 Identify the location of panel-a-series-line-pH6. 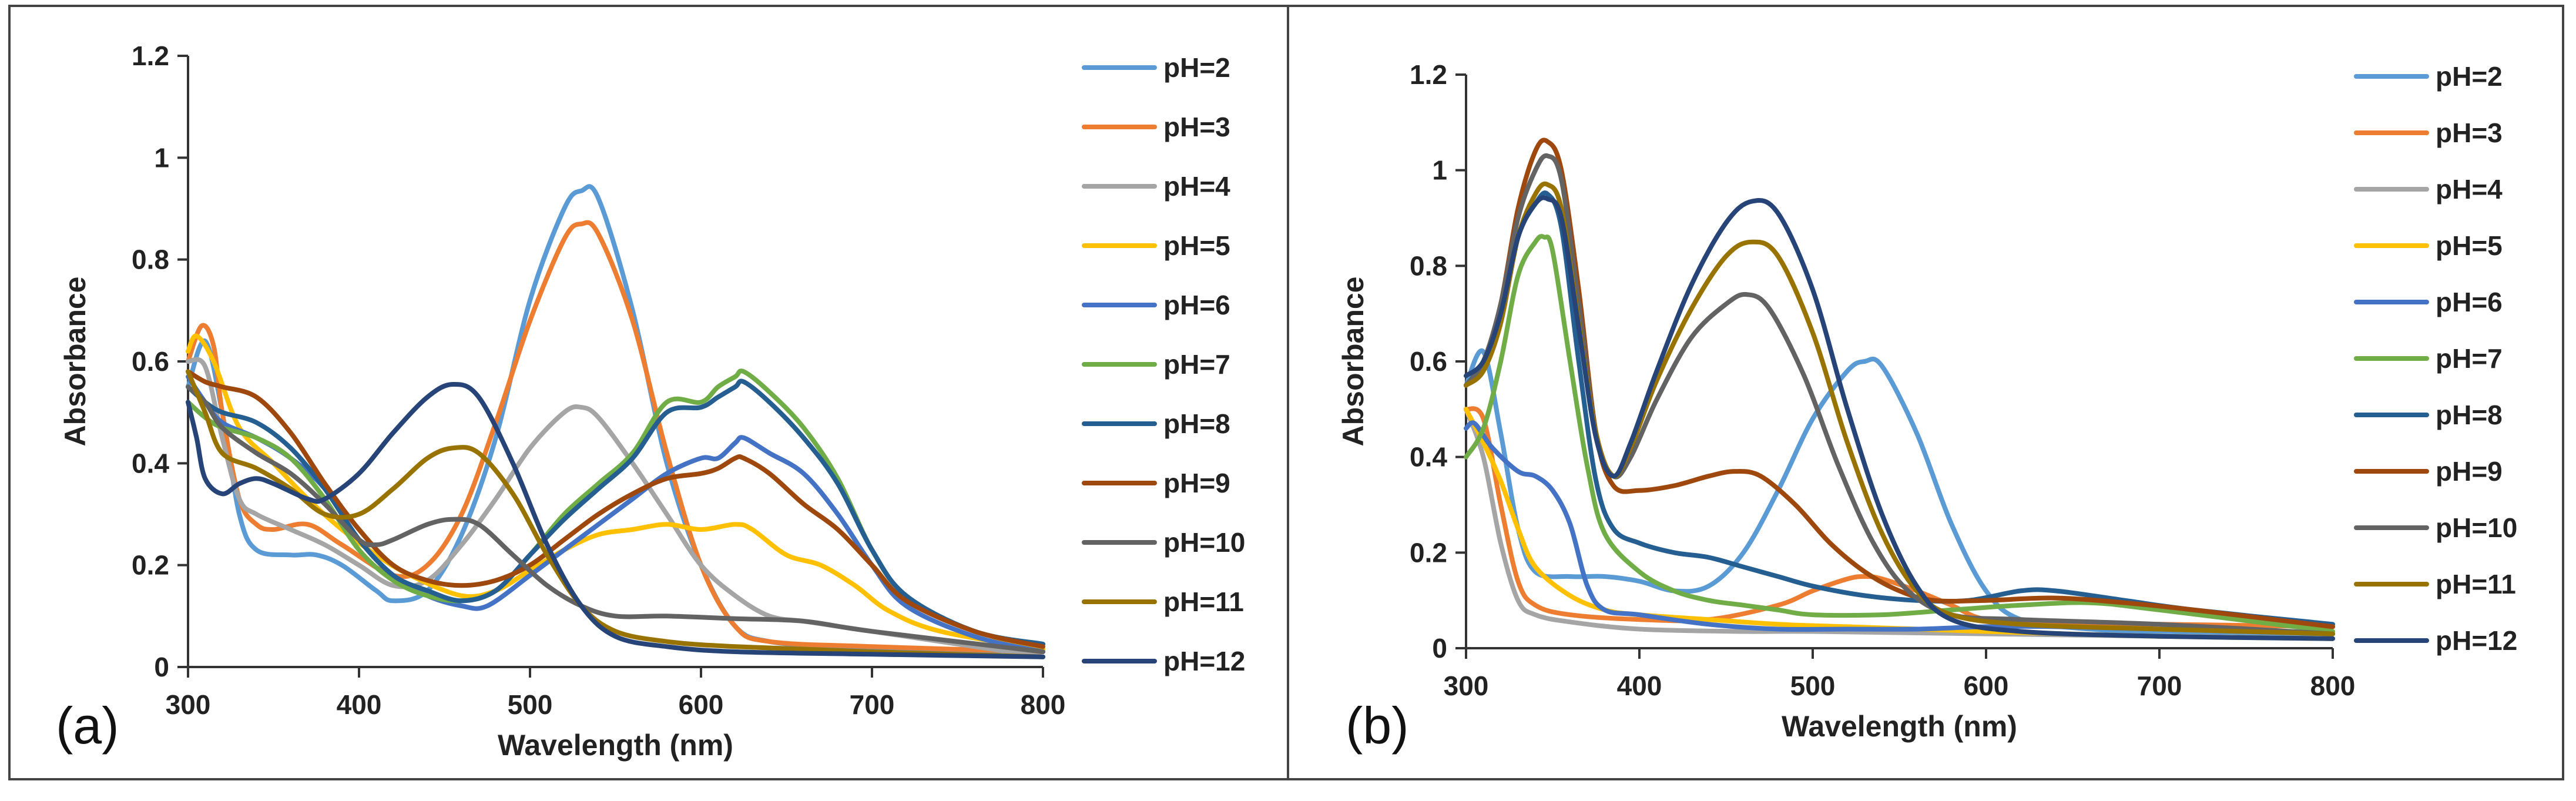
(616, 514).